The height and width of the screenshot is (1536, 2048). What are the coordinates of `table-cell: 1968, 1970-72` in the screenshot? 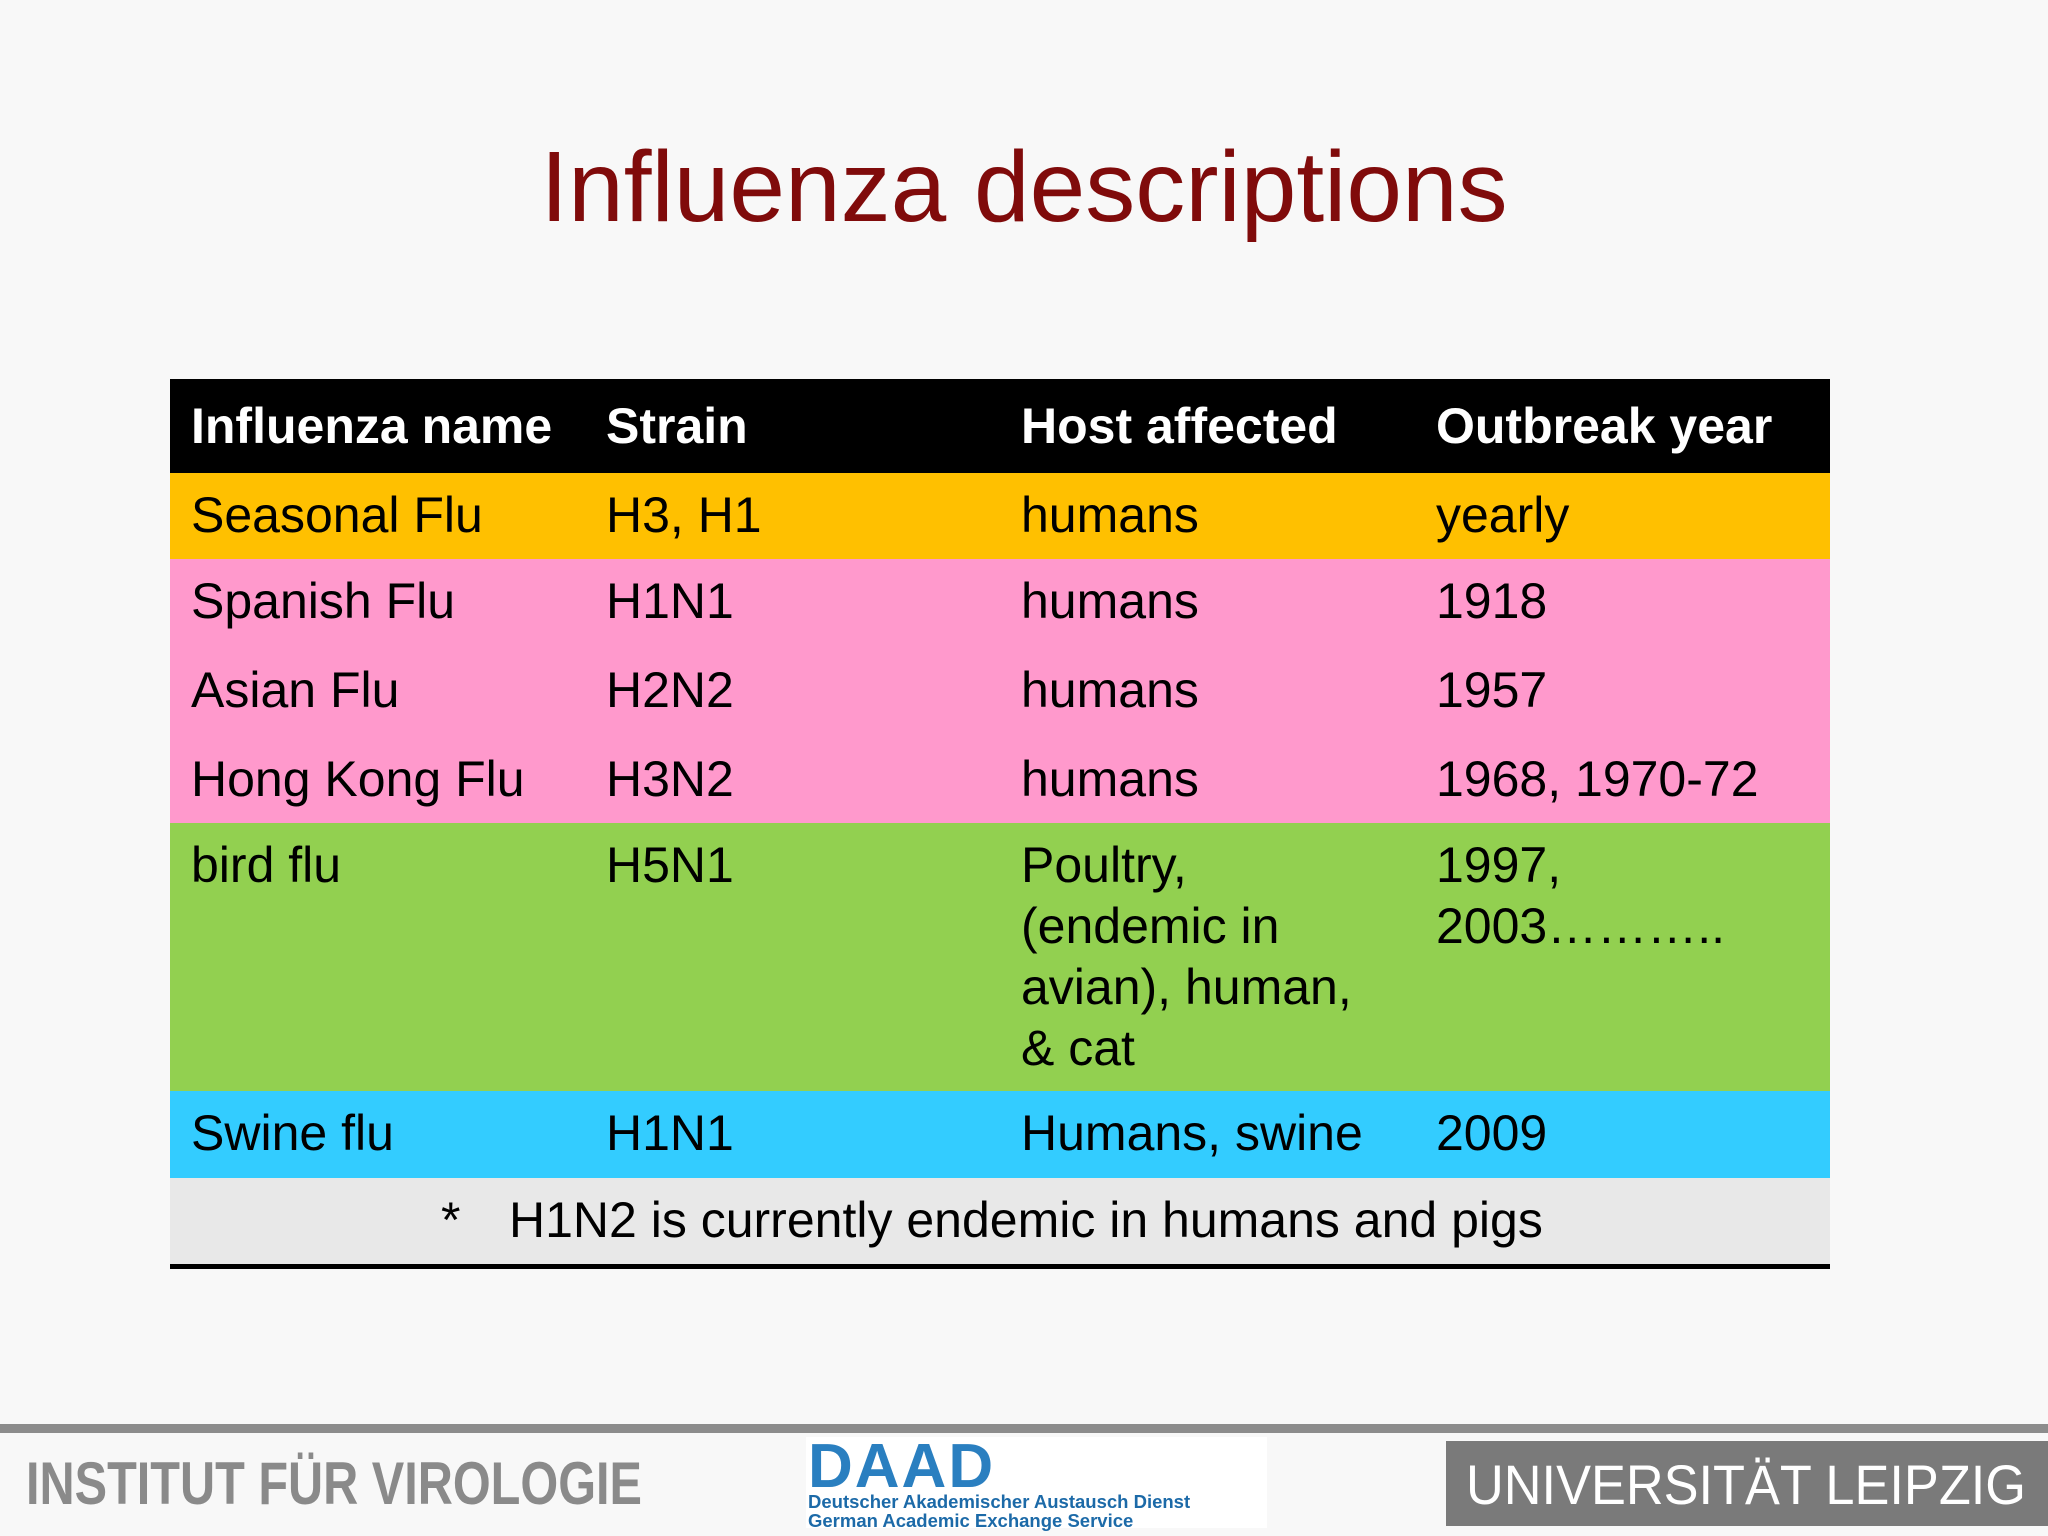 It's located at (1597, 779).